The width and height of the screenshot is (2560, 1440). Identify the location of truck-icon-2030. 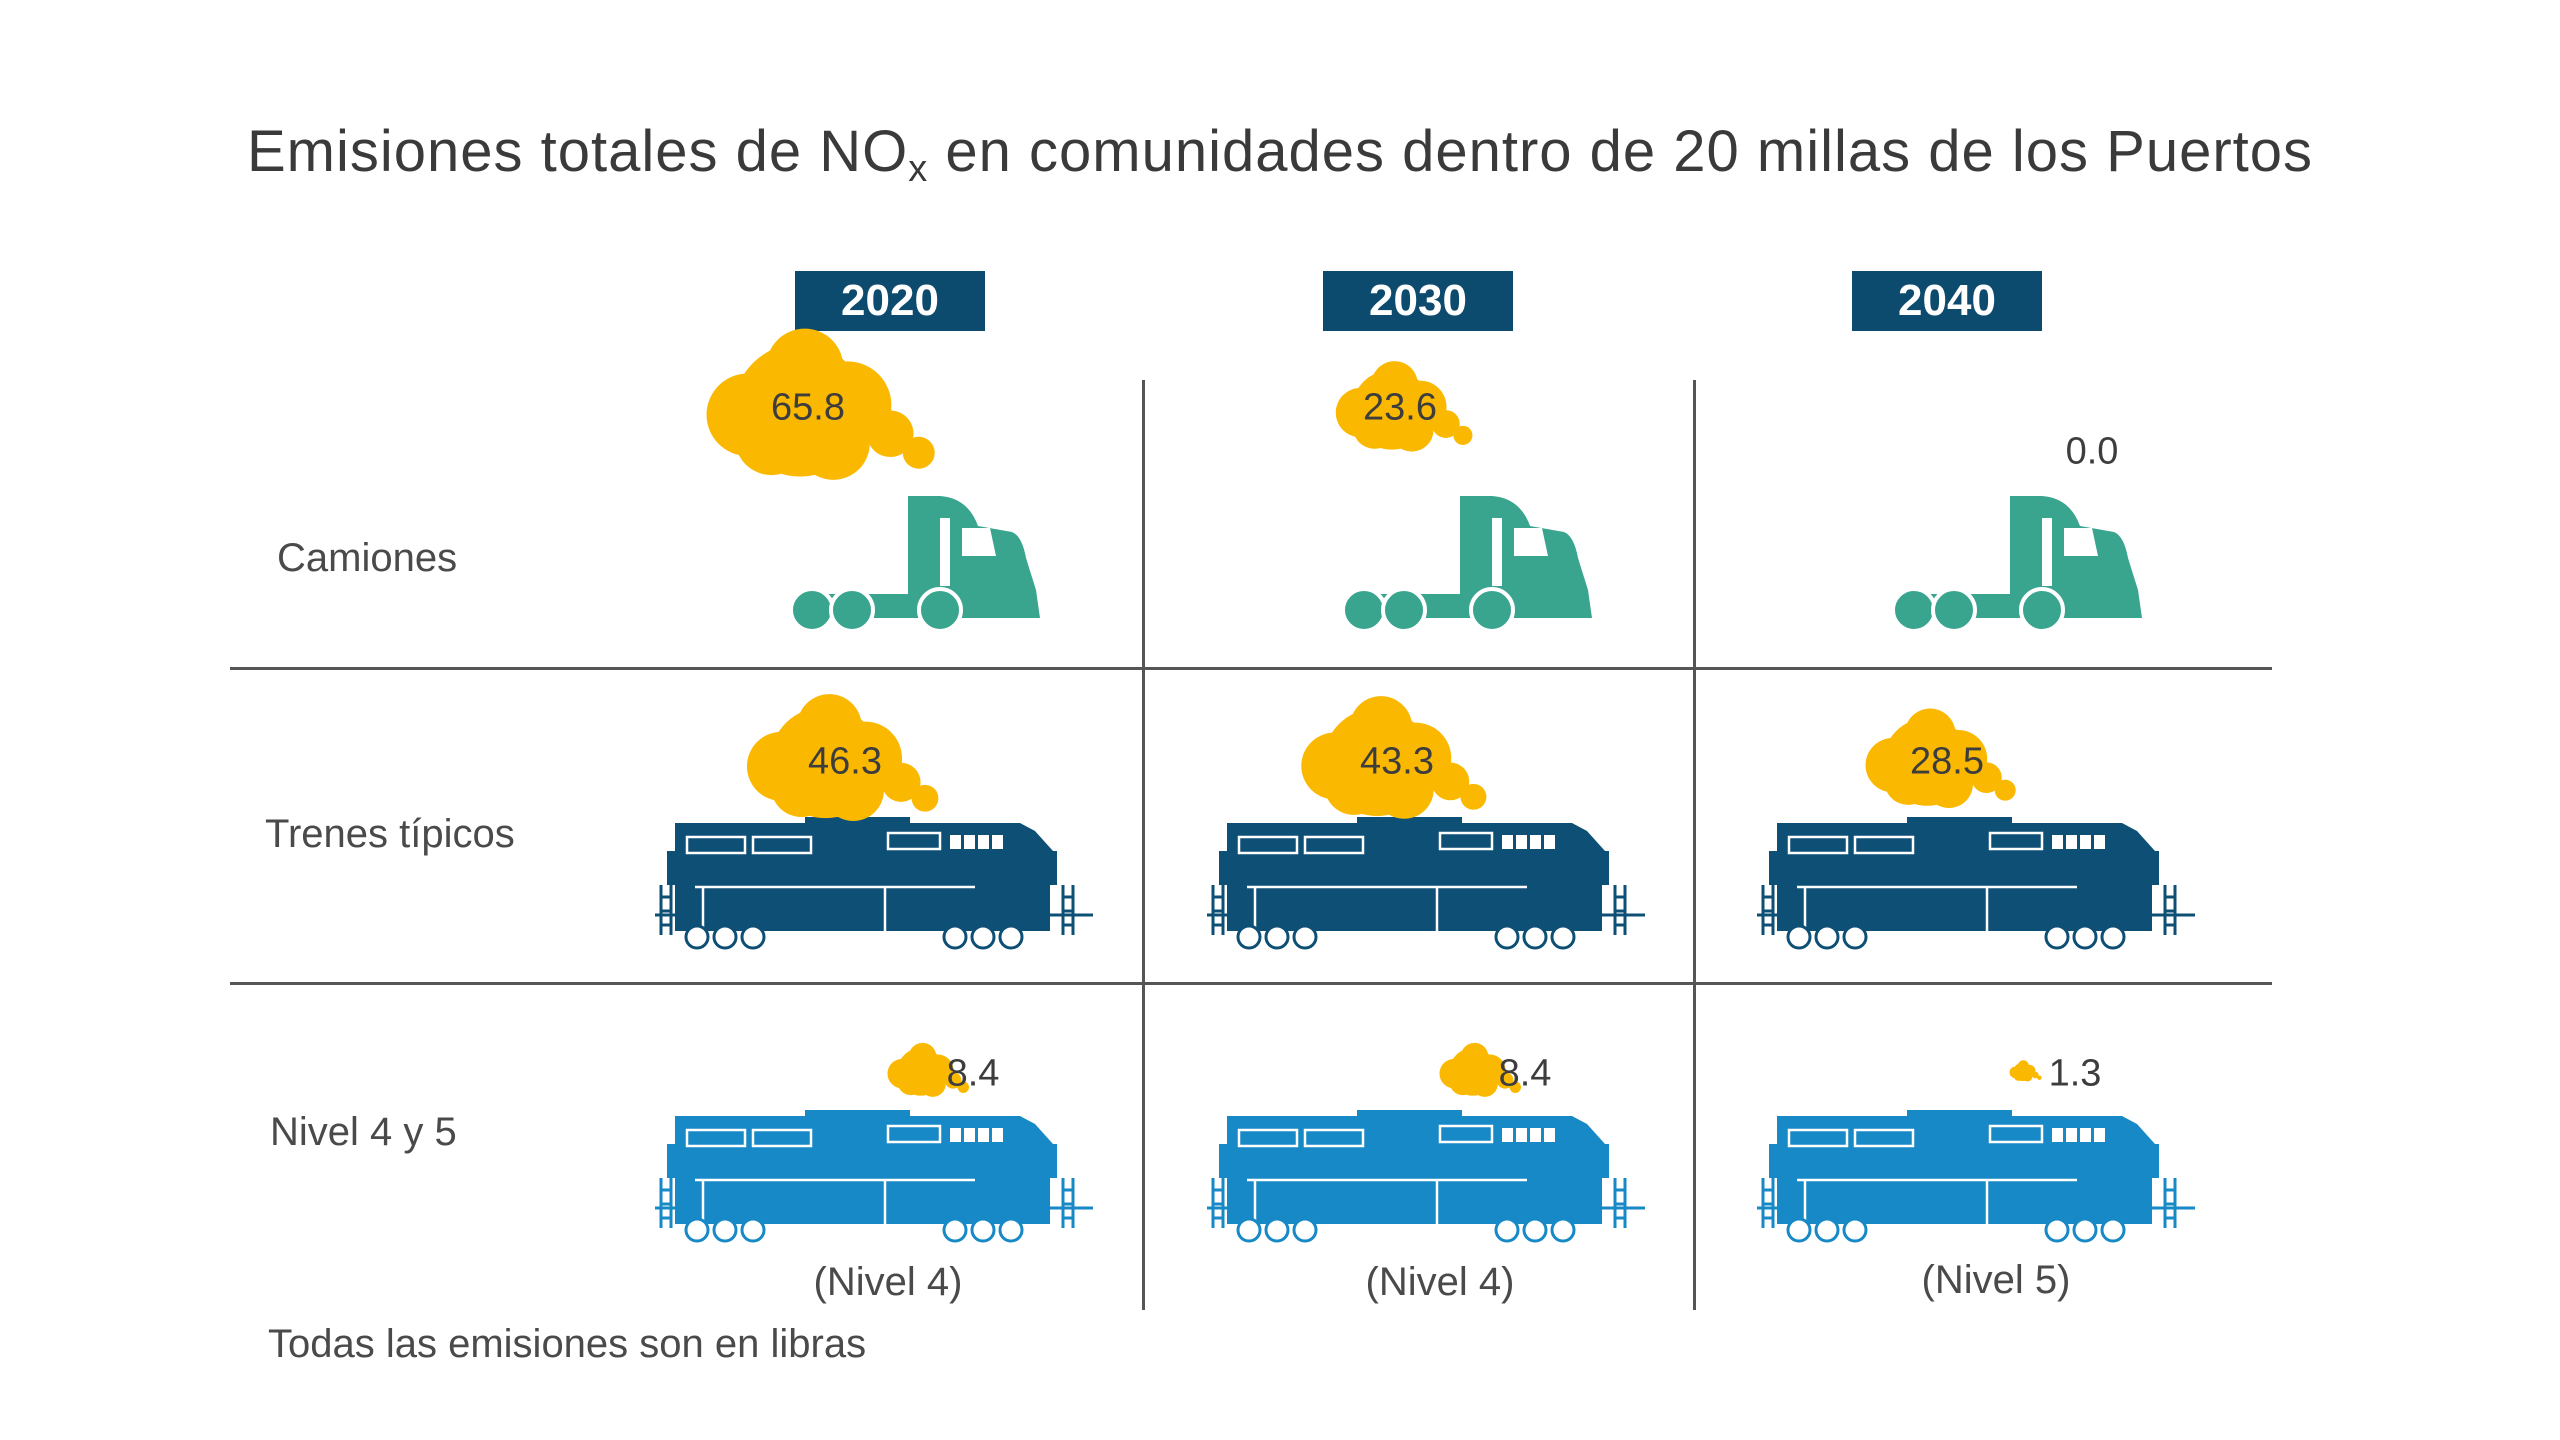
(1466, 564).